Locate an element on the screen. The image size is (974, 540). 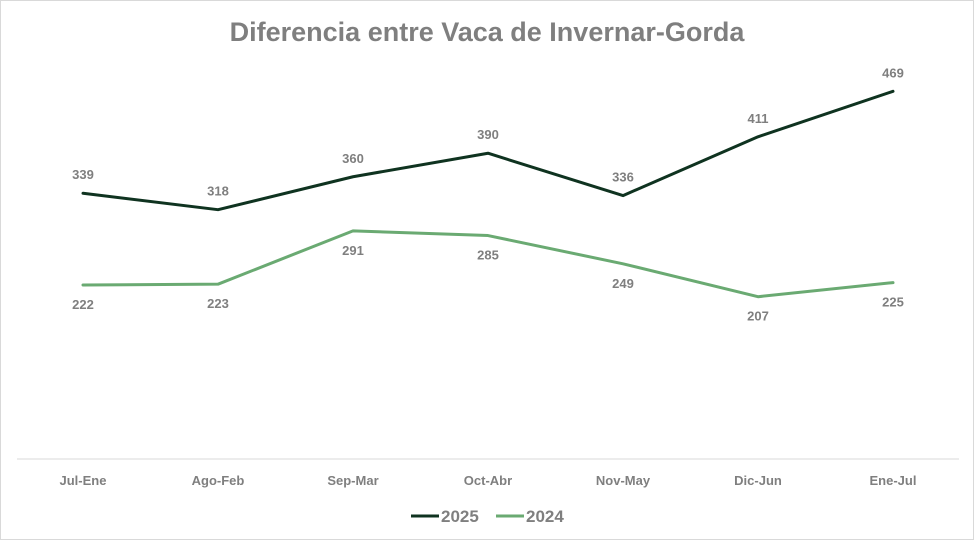
data-label: 291 is located at coordinates (353, 250).